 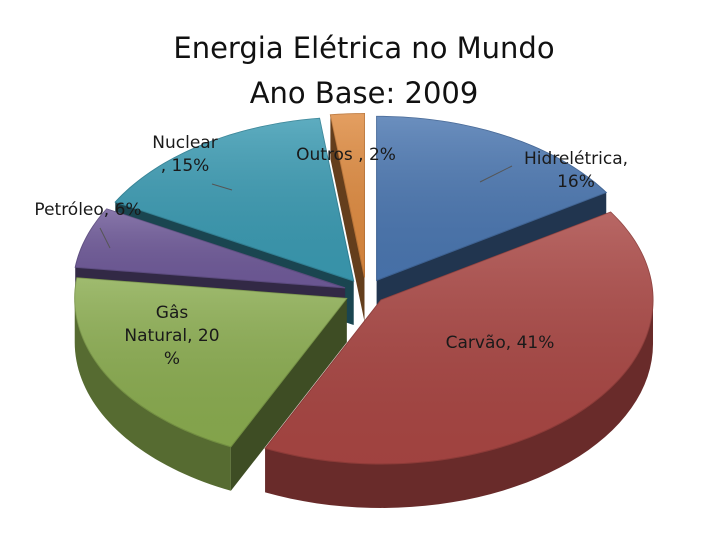 I want to click on leader-hidreletrica, so click(x=496, y=174).